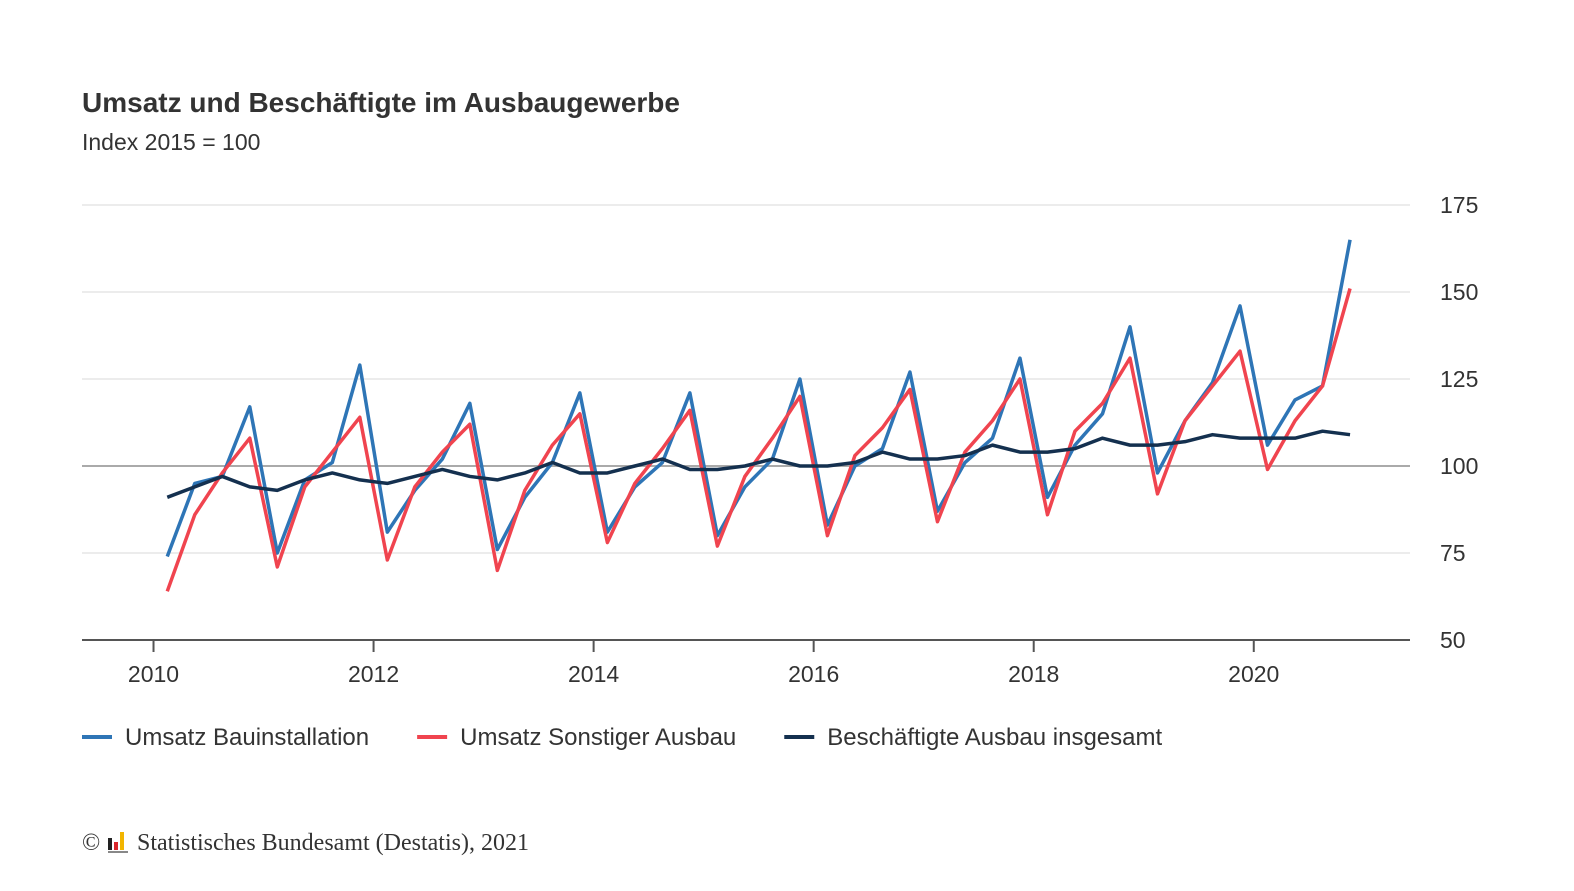  Describe the element at coordinates (118, 842) in the screenshot. I see `logo` at that location.